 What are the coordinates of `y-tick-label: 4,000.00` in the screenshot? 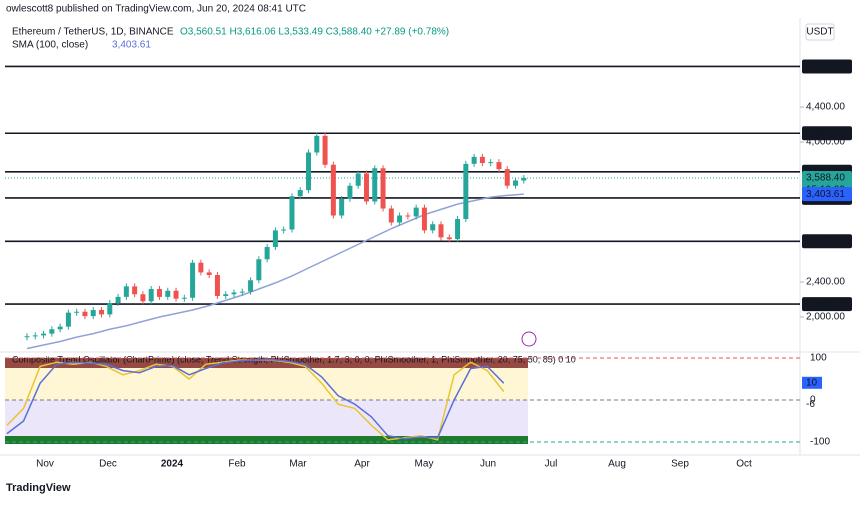 It's located at (825, 142).